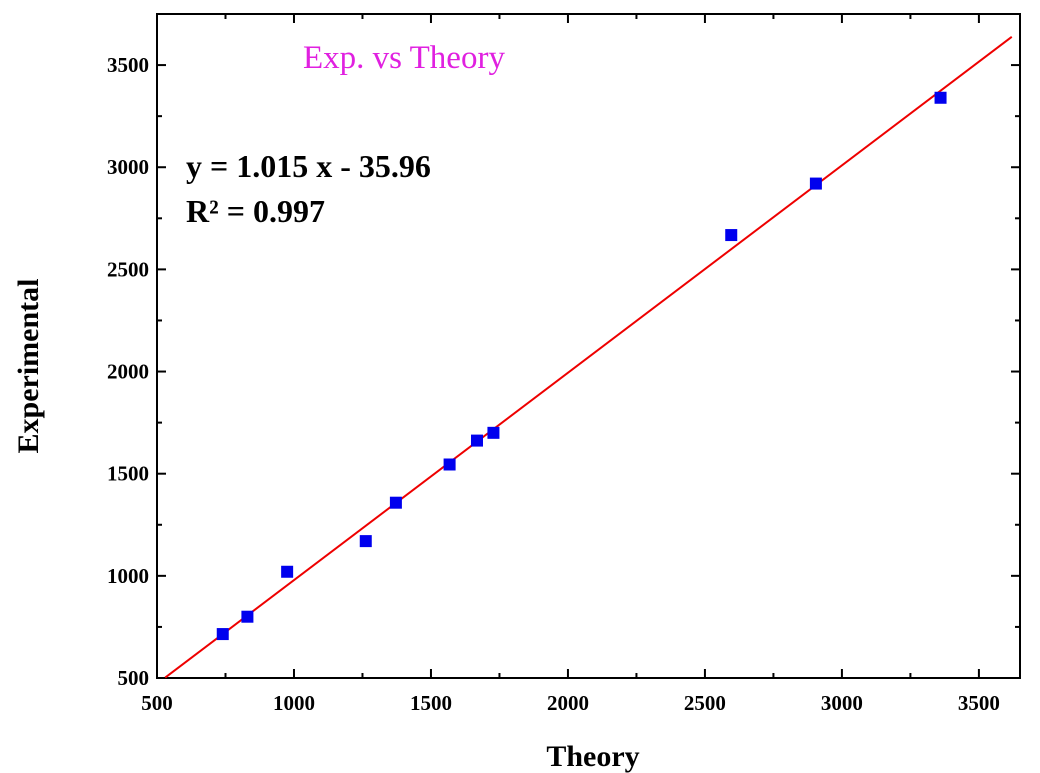  I want to click on x-tick-label: 2000, so click(568, 703).